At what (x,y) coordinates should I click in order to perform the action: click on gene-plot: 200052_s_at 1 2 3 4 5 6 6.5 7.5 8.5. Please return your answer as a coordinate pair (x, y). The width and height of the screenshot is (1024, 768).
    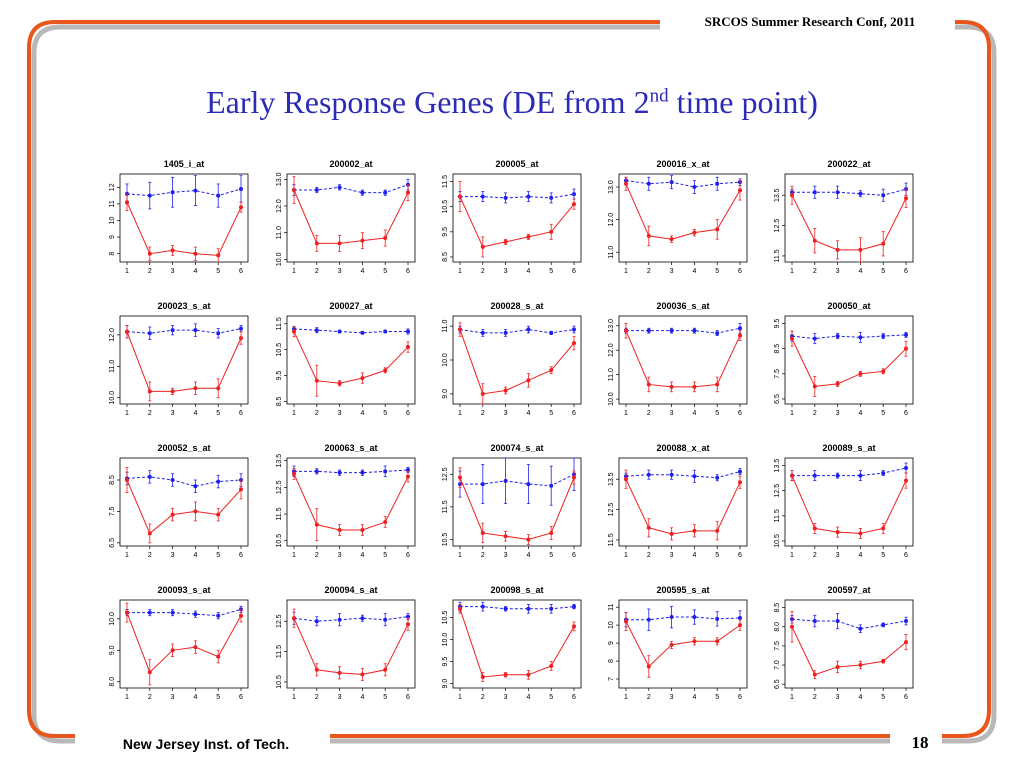
    Looking at the image, I should click on (179, 501).